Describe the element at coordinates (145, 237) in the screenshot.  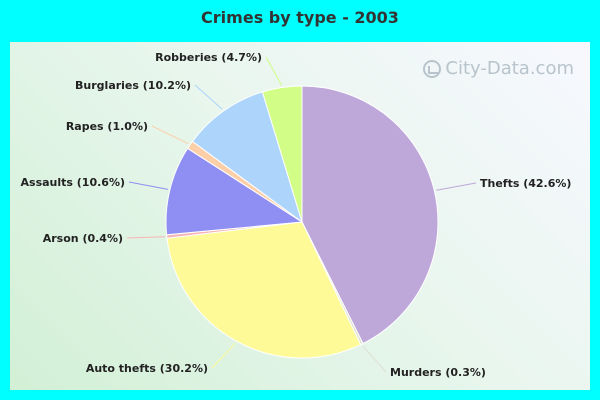
I see `leader-line-arson` at that location.